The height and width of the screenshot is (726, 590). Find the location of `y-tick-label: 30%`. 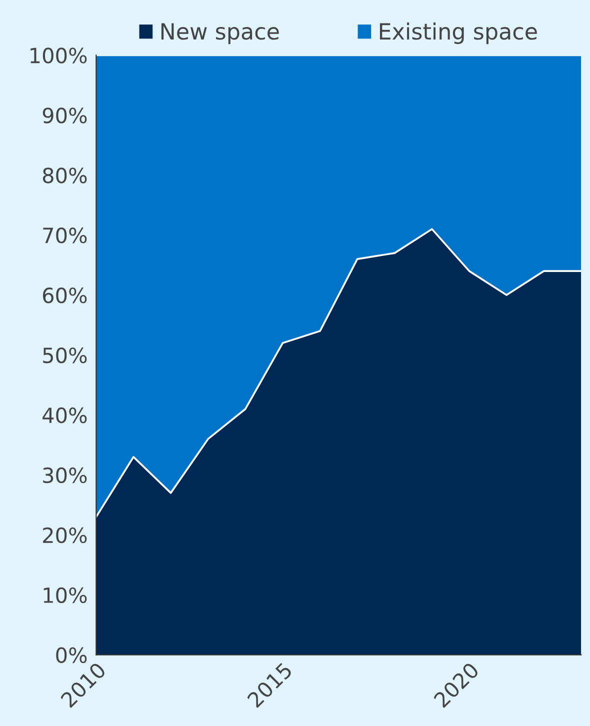

y-tick-label: 30% is located at coordinates (65, 475).